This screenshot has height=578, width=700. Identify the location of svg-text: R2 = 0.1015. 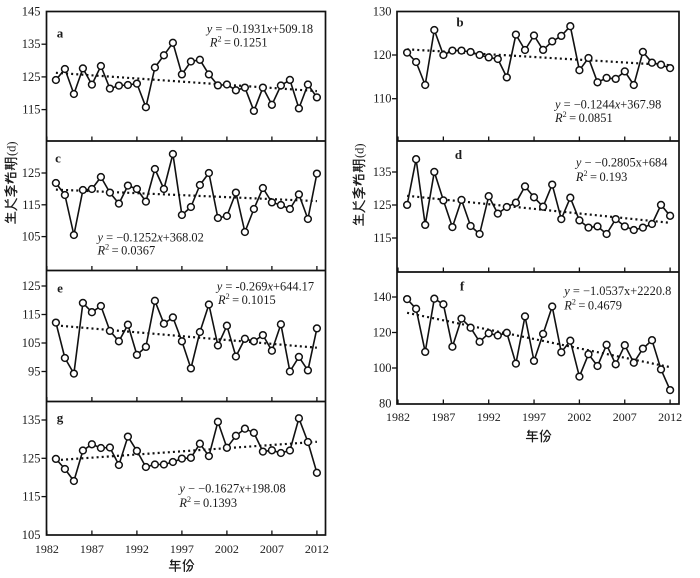
(246, 300).